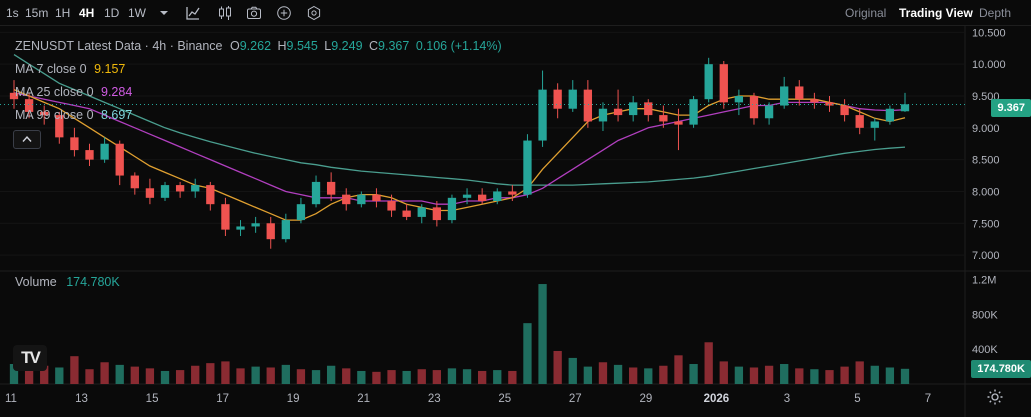  Describe the element at coordinates (866, 13) in the screenshot. I see `tab-original: Original` at that location.